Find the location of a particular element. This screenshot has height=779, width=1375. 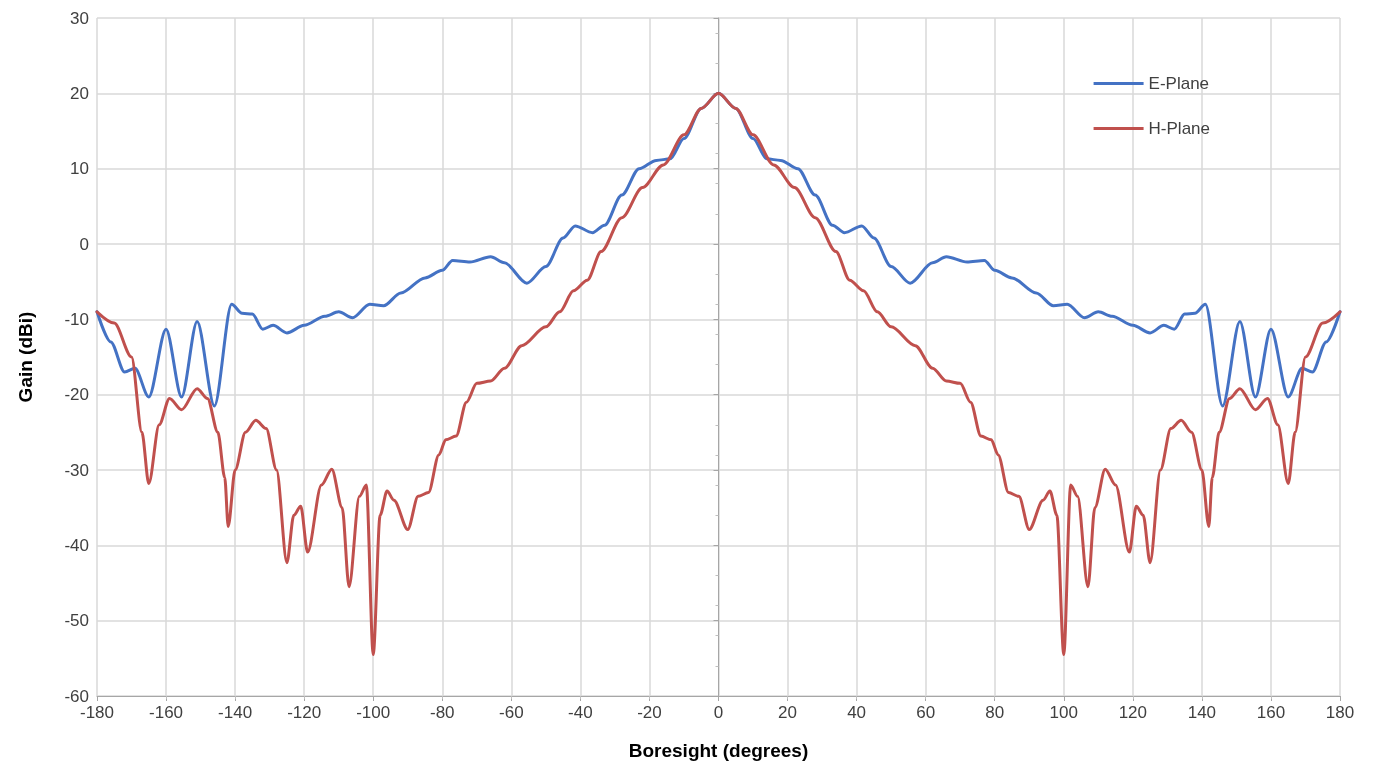

y-tick-label: -20 is located at coordinates (76, 395).